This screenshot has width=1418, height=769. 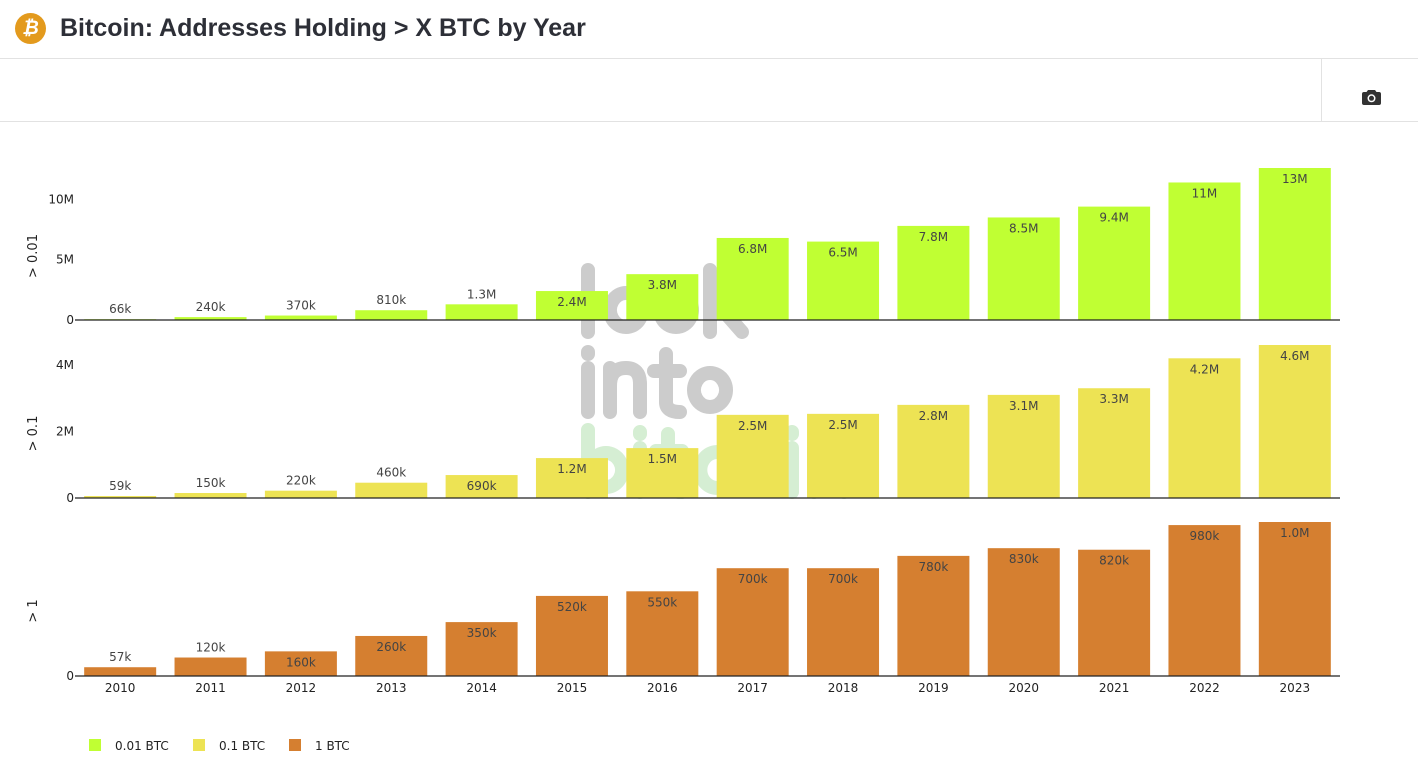 What do you see at coordinates (933, 567) in the screenshot?
I see `data-label: 780k` at bounding box center [933, 567].